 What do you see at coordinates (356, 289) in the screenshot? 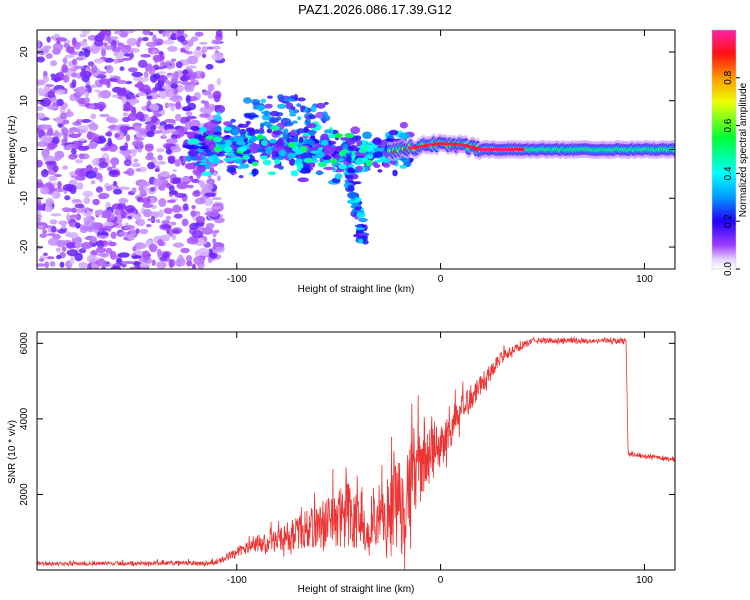
I see `spectrogram-xlabel: Height of straight line (km)` at bounding box center [356, 289].